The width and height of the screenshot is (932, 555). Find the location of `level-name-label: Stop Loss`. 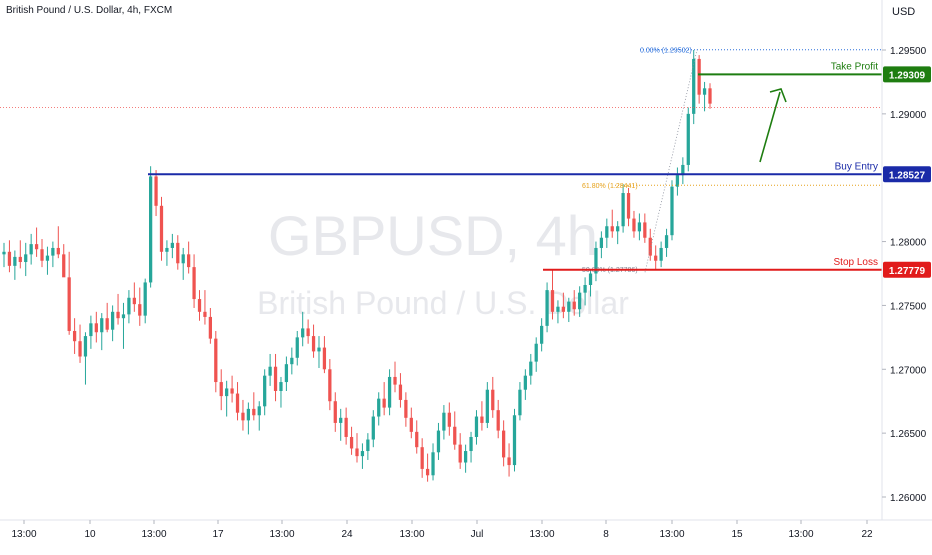

level-name-label: Stop Loss is located at coordinates (856, 262).